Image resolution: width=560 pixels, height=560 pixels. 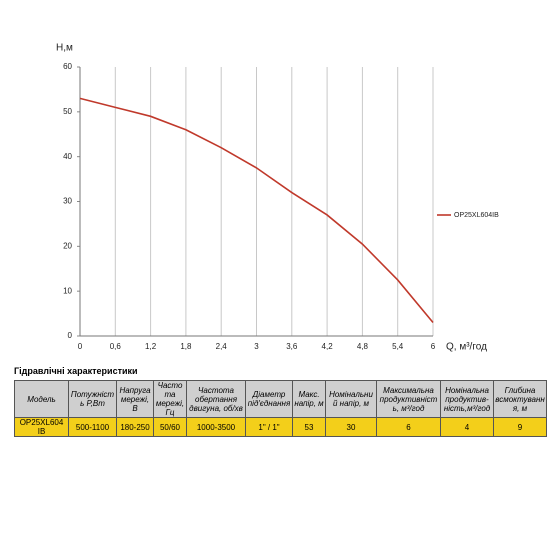 What do you see at coordinates (92, 427) in the screenshot?
I see `cell: 500-1100` at bounding box center [92, 427].